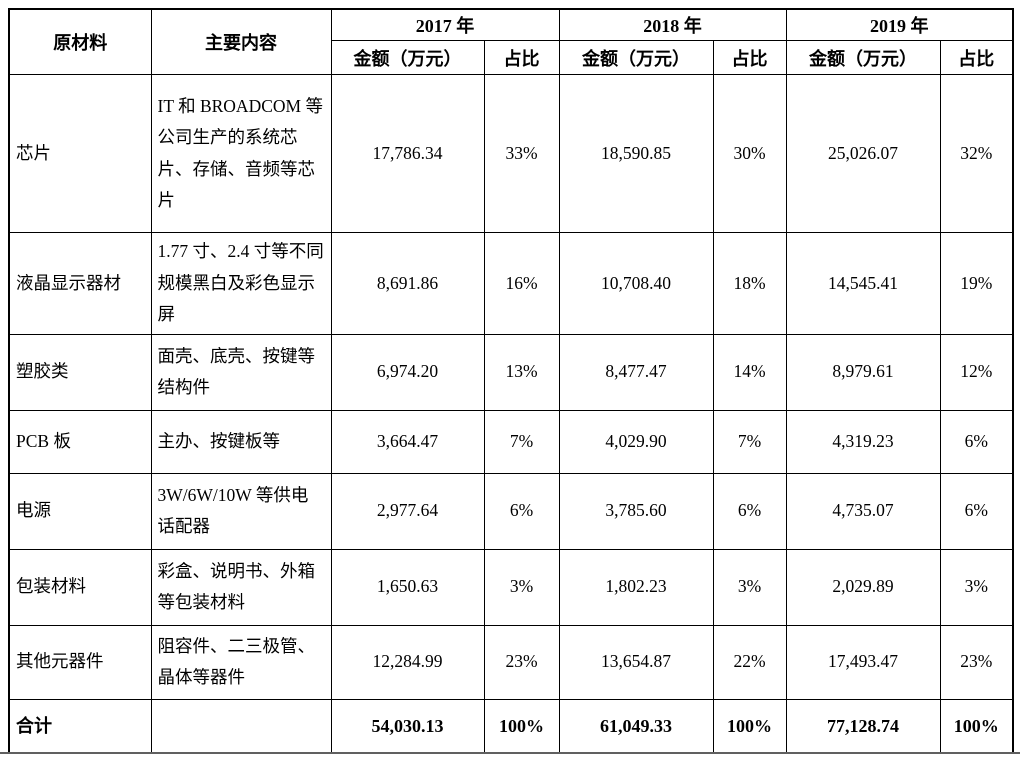 Image resolution: width=1020 pixels, height=764 pixels. What do you see at coordinates (407, 372) in the screenshot?
I see `amount-2017-cell: 6,974.20` at bounding box center [407, 372].